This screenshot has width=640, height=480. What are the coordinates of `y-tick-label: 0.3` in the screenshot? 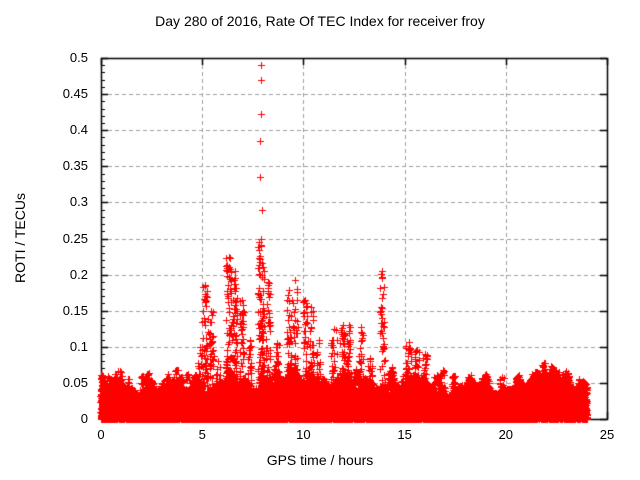 It's located at (78, 202).